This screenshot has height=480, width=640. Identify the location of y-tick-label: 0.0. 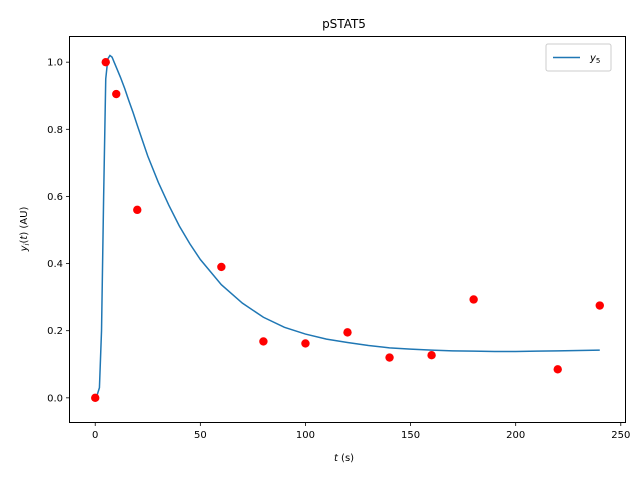
(55, 398).